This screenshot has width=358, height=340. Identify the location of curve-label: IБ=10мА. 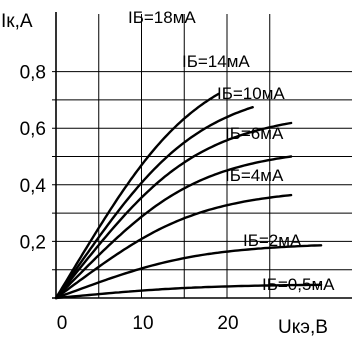
(251, 93).